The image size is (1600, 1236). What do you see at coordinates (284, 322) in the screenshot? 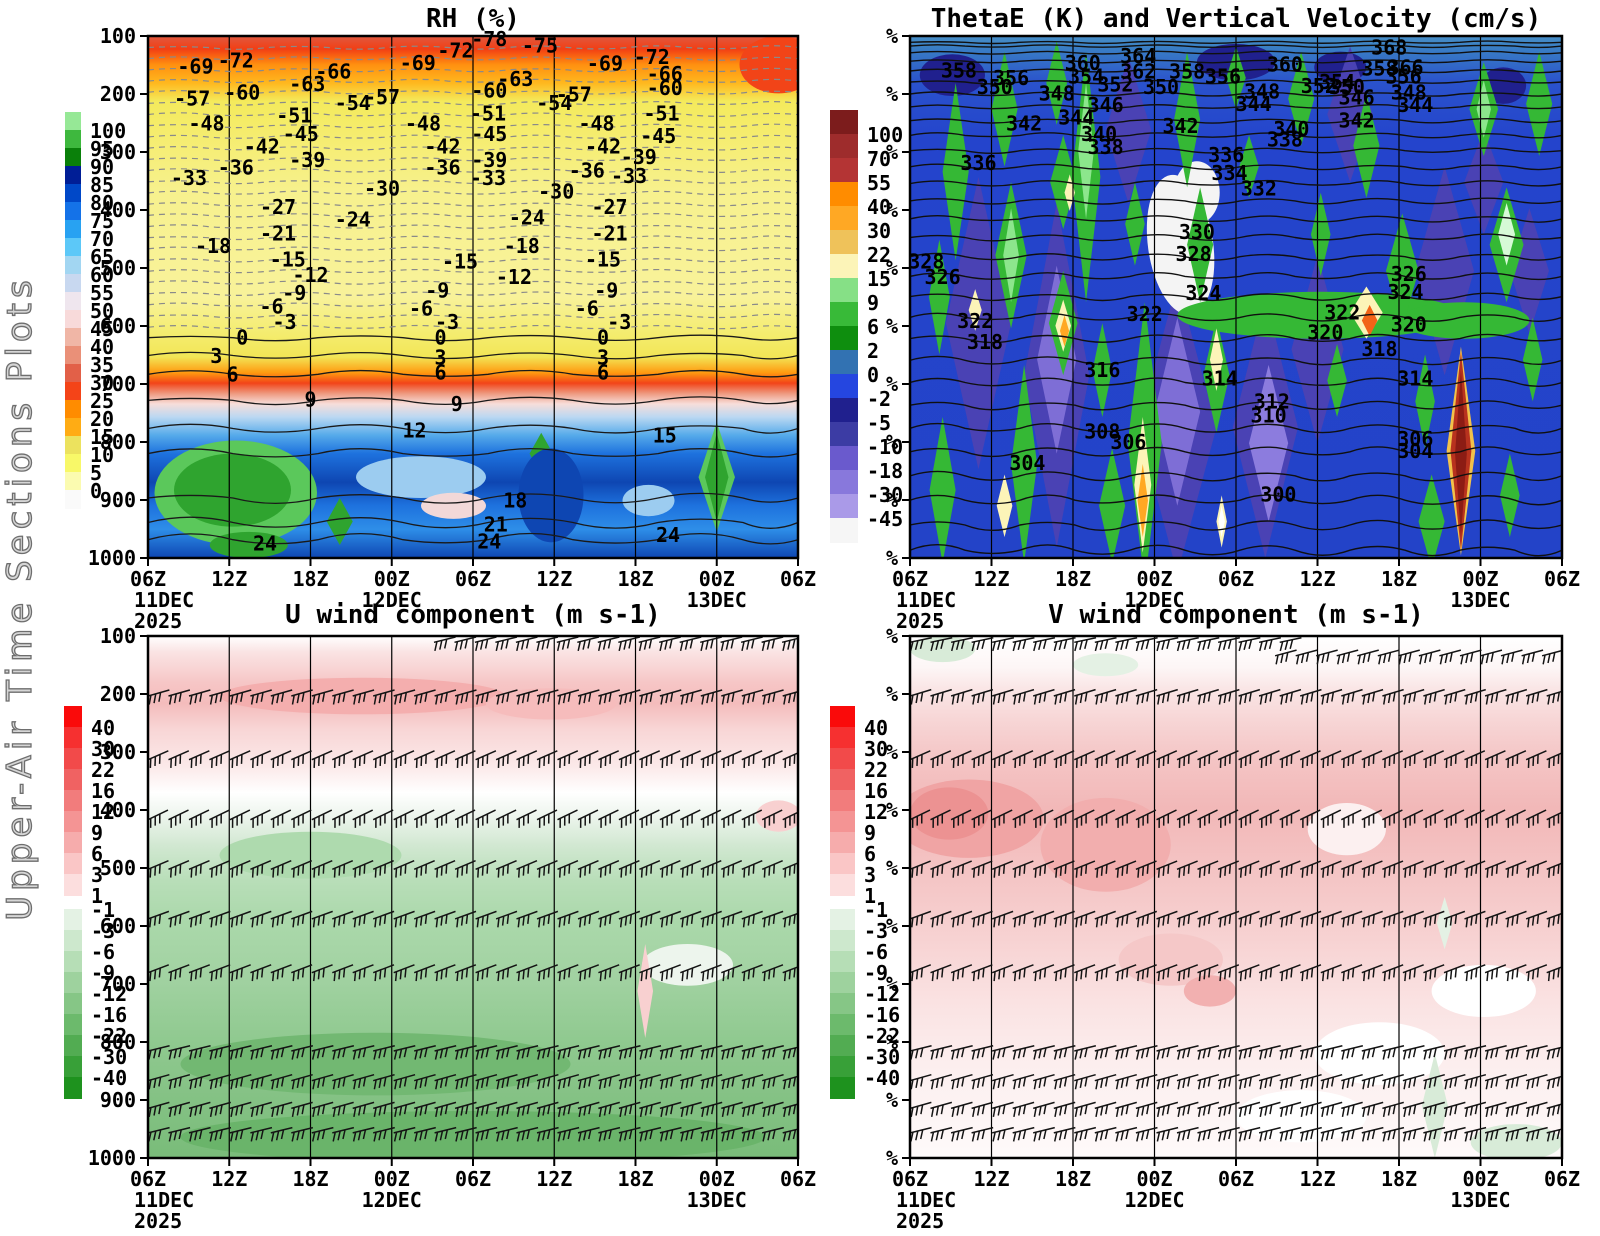
I see `contour-label: -3` at bounding box center [284, 322].